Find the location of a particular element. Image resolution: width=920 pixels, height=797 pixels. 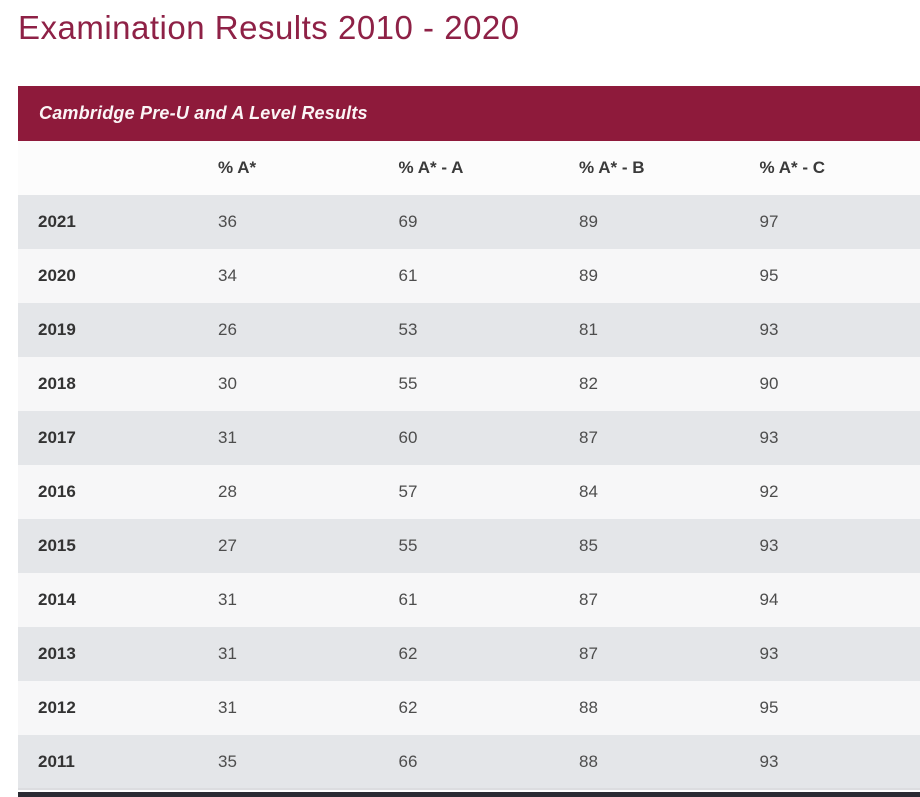

bottom-rule is located at coordinates (469, 794).